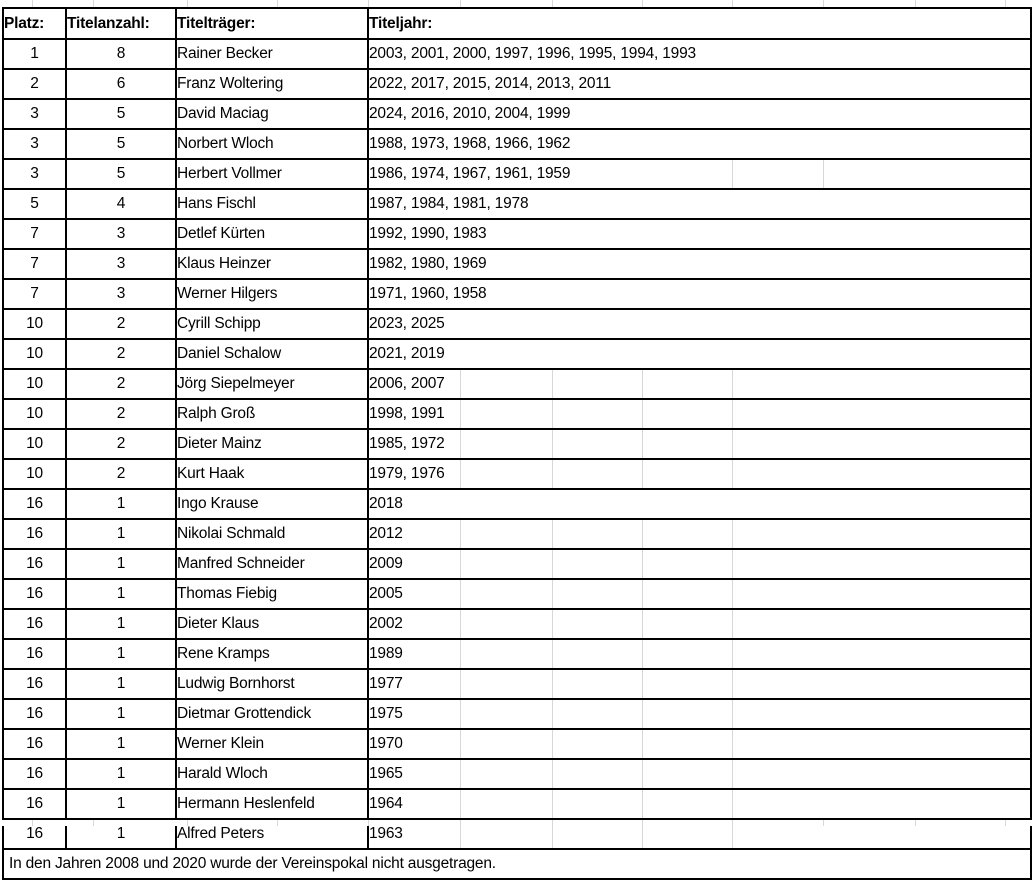 The height and width of the screenshot is (880, 1033). I want to click on cell-titeltraeger: Werner Klein, so click(272, 744).